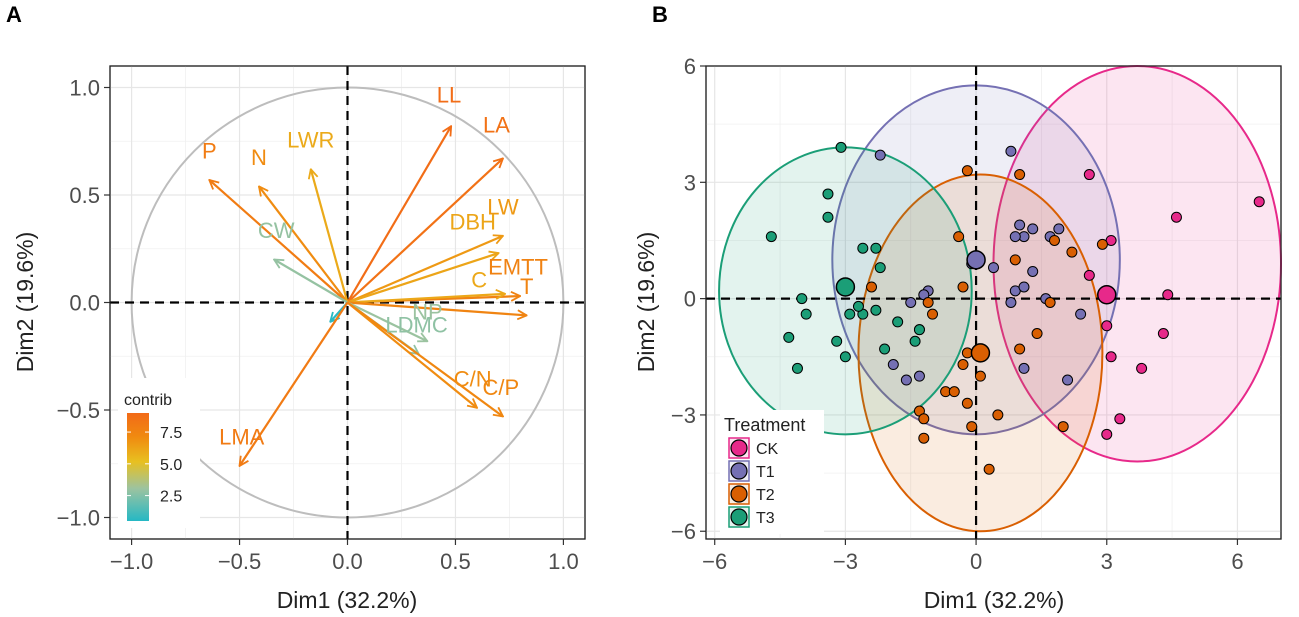  What do you see at coordinates (171, 497) in the screenshot?
I see `legend-tick-label: 2.5` at bounding box center [171, 497].